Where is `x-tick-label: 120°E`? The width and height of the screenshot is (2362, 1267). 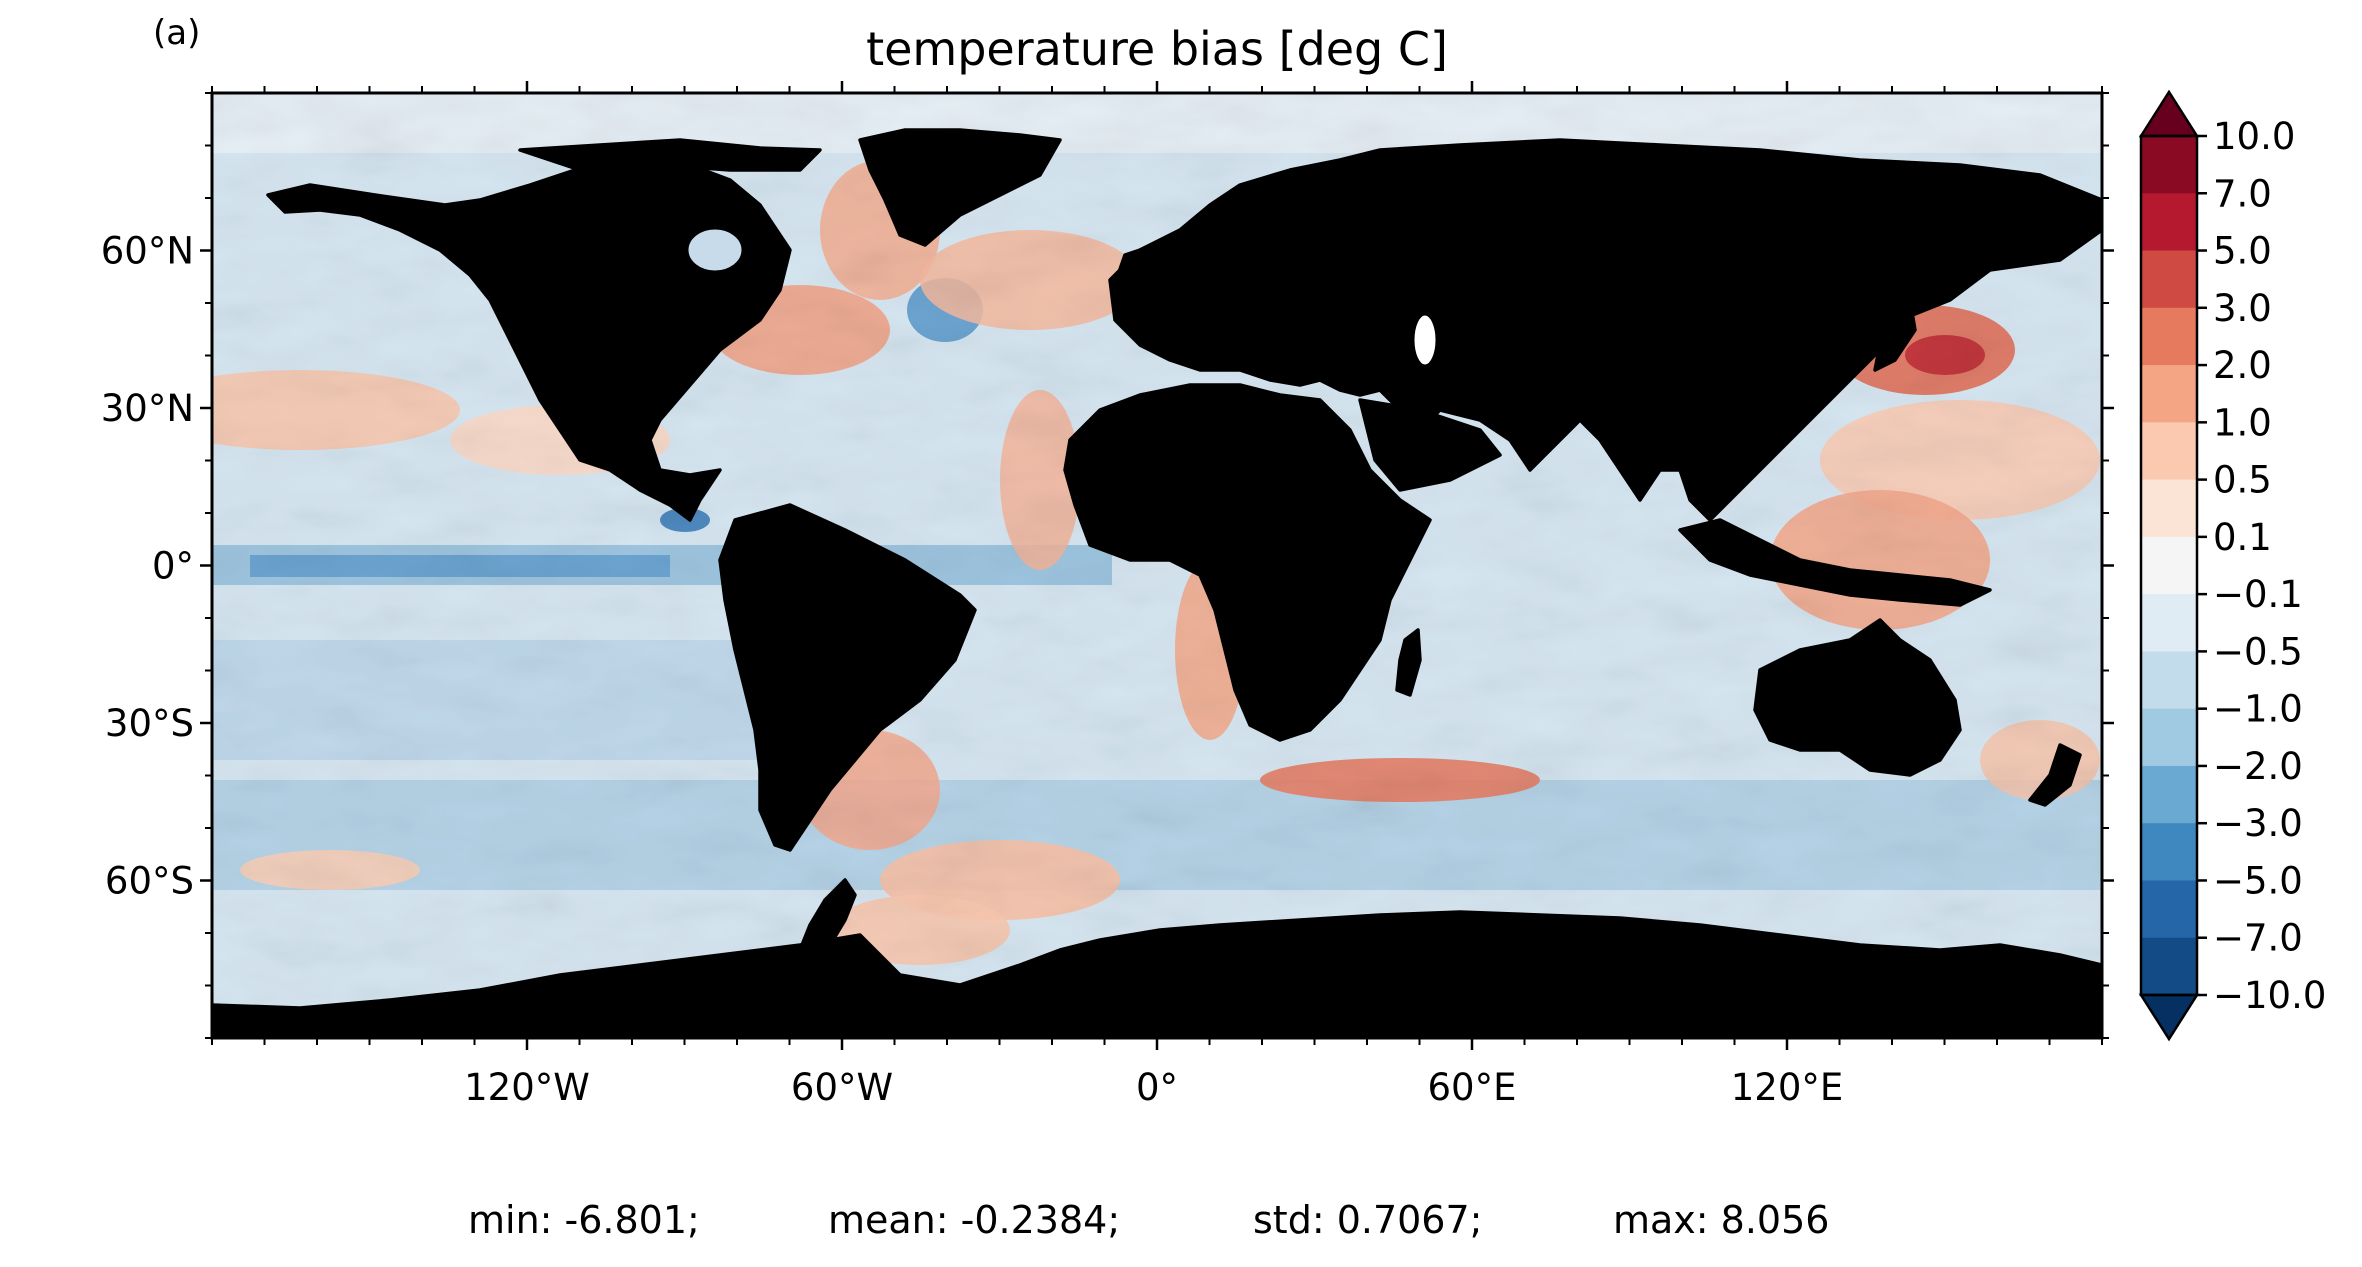 x-tick-label: 120°E is located at coordinates (1787, 1087).